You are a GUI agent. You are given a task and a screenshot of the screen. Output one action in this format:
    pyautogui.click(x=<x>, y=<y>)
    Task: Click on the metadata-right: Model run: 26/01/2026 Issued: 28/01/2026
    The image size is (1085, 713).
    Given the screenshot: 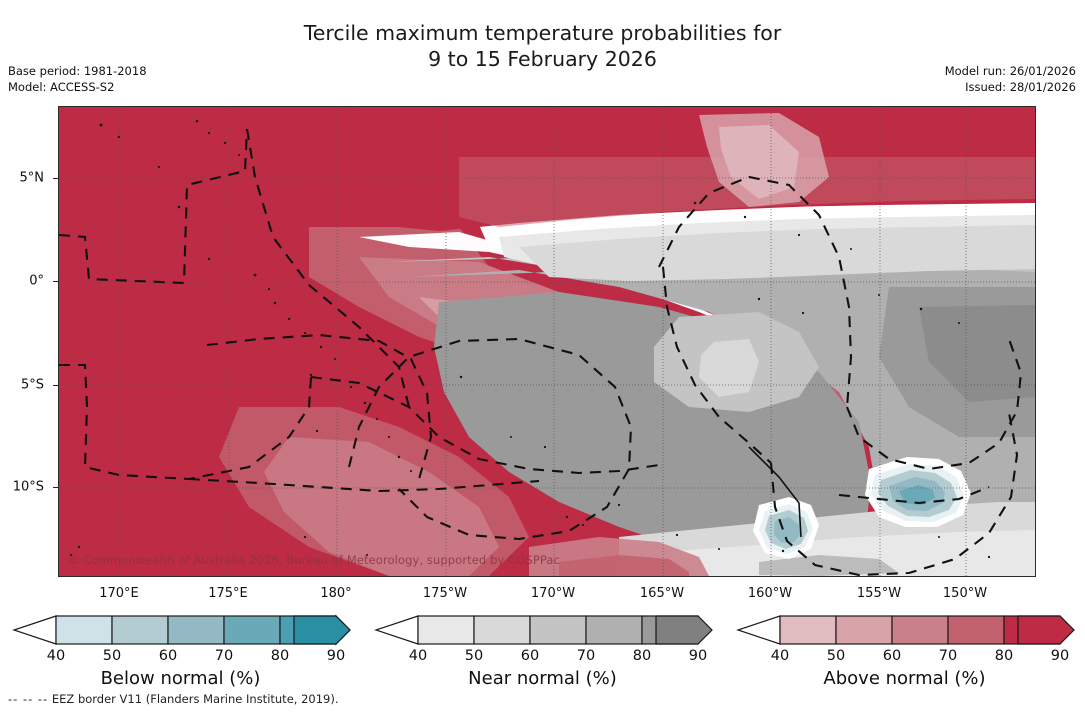 What is the action you would take?
    pyautogui.click(x=1010, y=79)
    